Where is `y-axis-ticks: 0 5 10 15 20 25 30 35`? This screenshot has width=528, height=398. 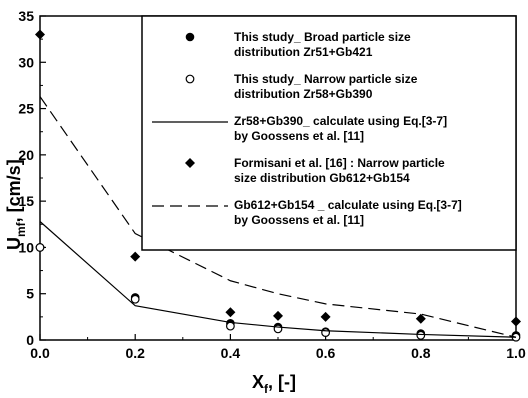 y-axis-ticks: 0 5 10 15 20 25 30 35 is located at coordinates (32, 178).